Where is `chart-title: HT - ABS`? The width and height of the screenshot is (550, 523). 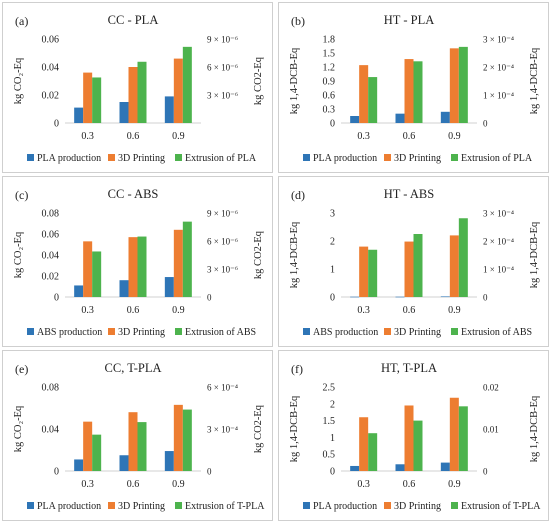 chart-title: HT - ABS is located at coordinates (409, 194).